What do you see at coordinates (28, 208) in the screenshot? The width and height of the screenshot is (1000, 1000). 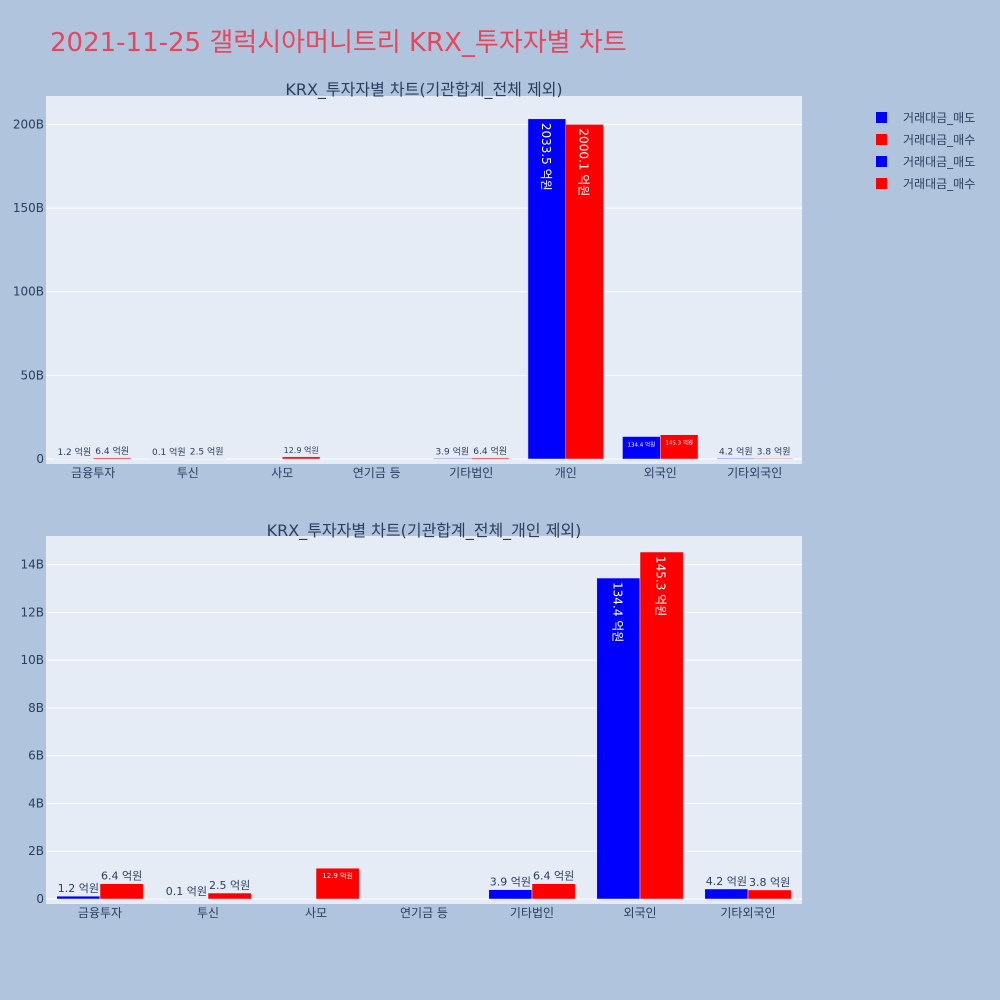 I see `y-tick-label: 150B` at bounding box center [28, 208].